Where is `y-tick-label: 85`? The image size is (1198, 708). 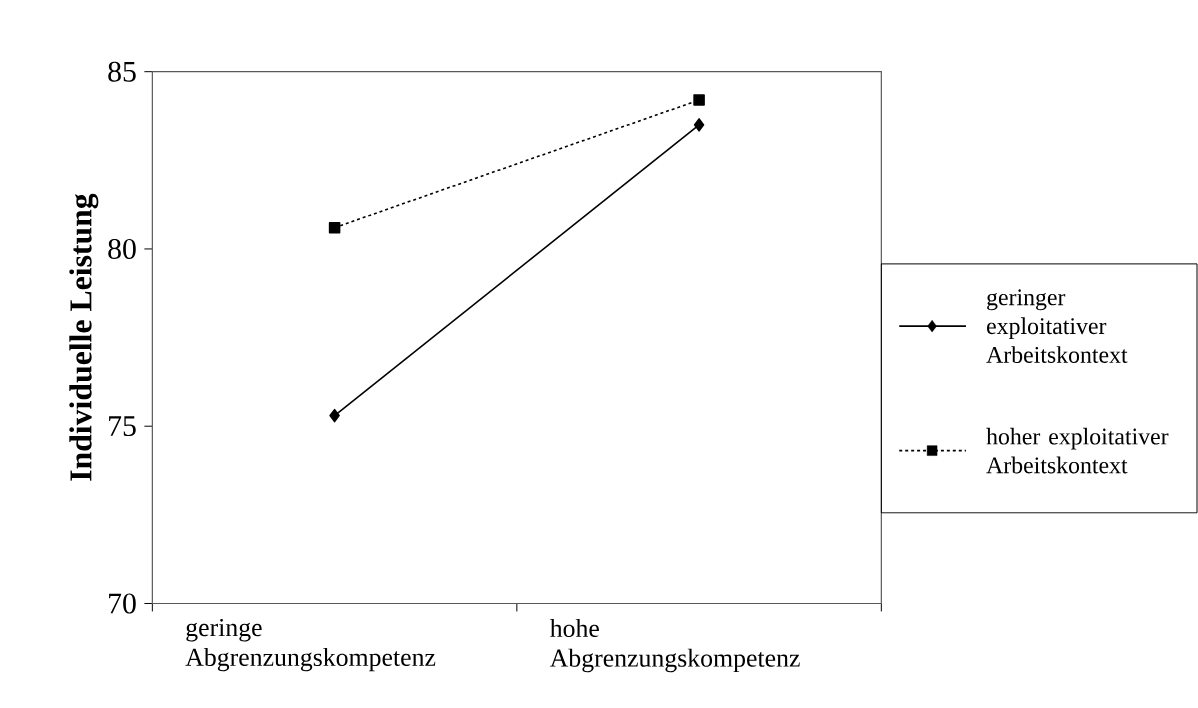
y-tick-label: 85 is located at coordinates (122, 71).